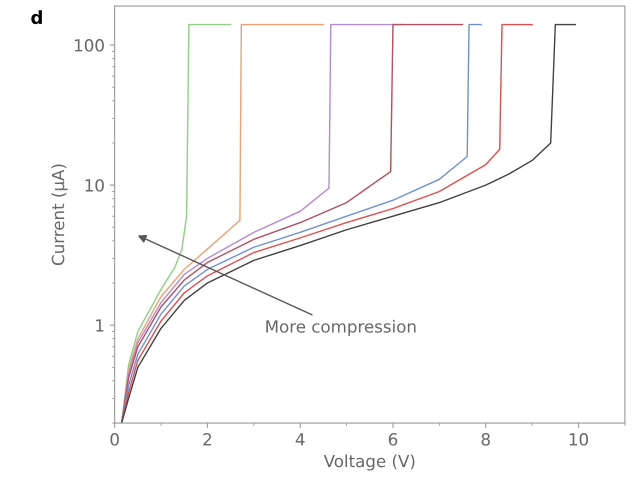 The image size is (637, 503). I want to click on y-tick-label: 1, so click(100, 325).